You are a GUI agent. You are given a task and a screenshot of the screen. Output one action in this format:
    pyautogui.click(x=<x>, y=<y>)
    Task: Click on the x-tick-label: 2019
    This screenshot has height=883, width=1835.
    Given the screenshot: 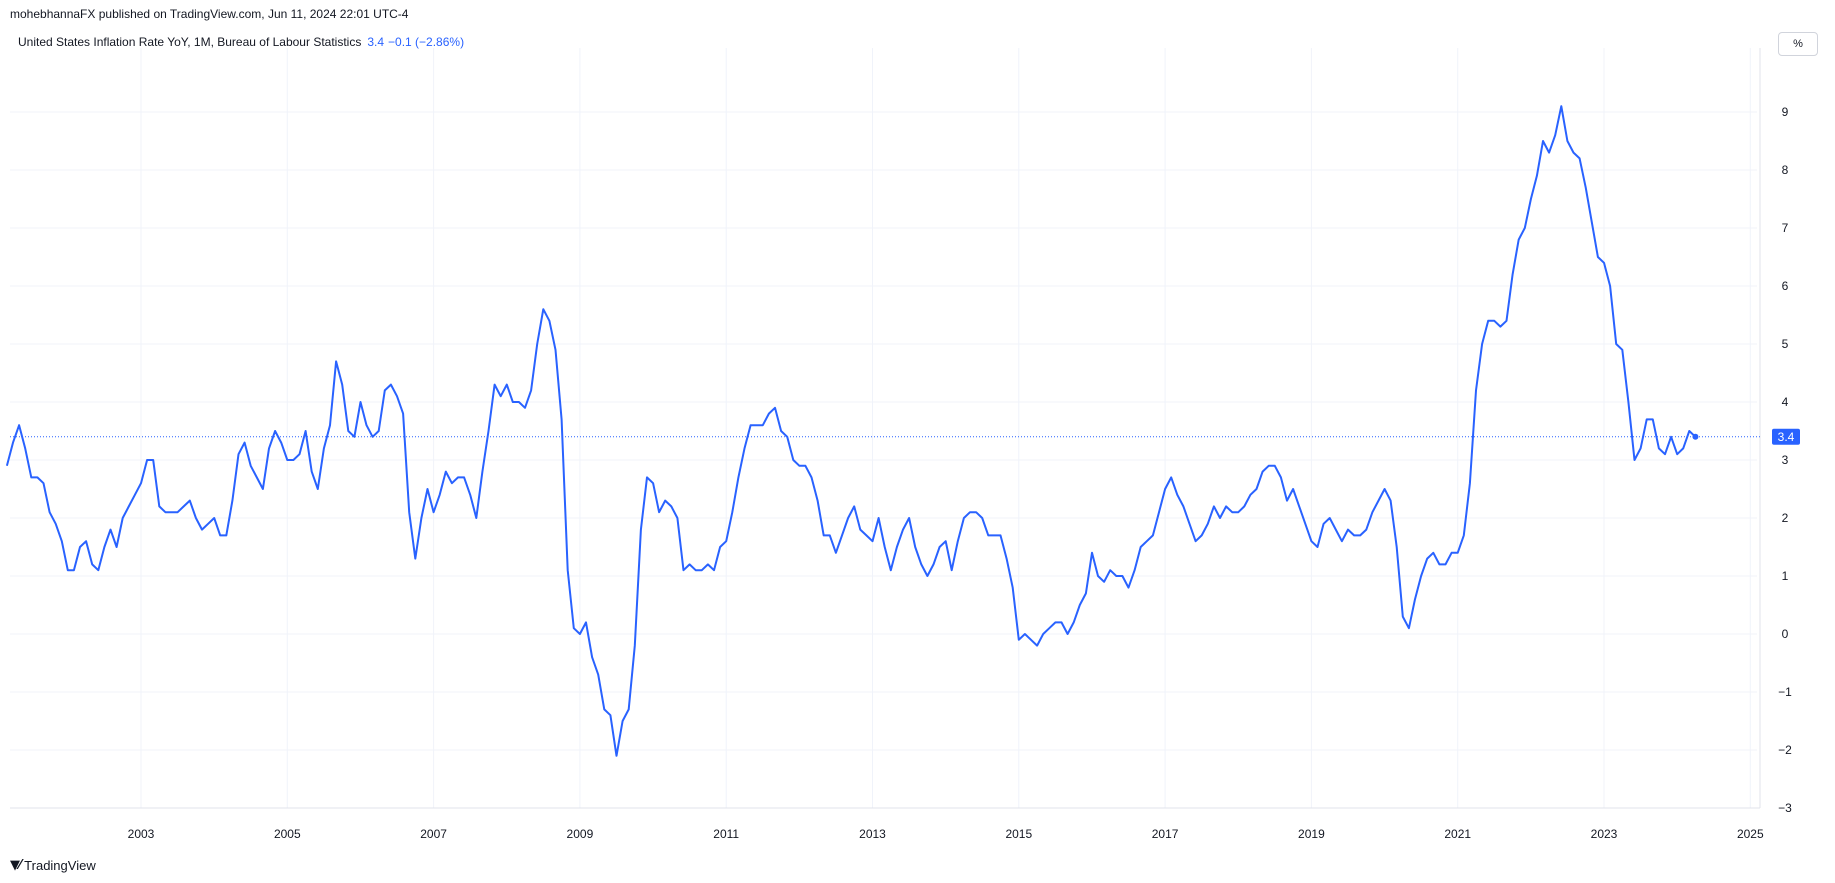 What is the action you would take?
    pyautogui.click(x=1311, y=834)
    